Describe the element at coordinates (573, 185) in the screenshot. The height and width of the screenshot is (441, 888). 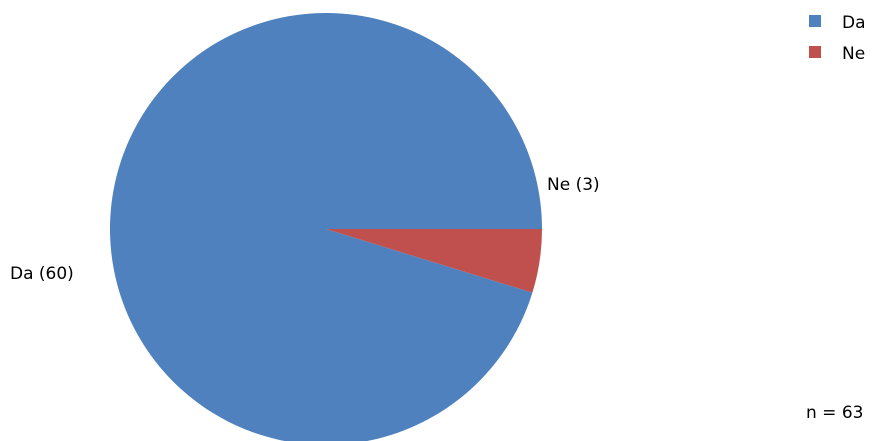
I see `slice-label-ne: Ne (3)` at that location.